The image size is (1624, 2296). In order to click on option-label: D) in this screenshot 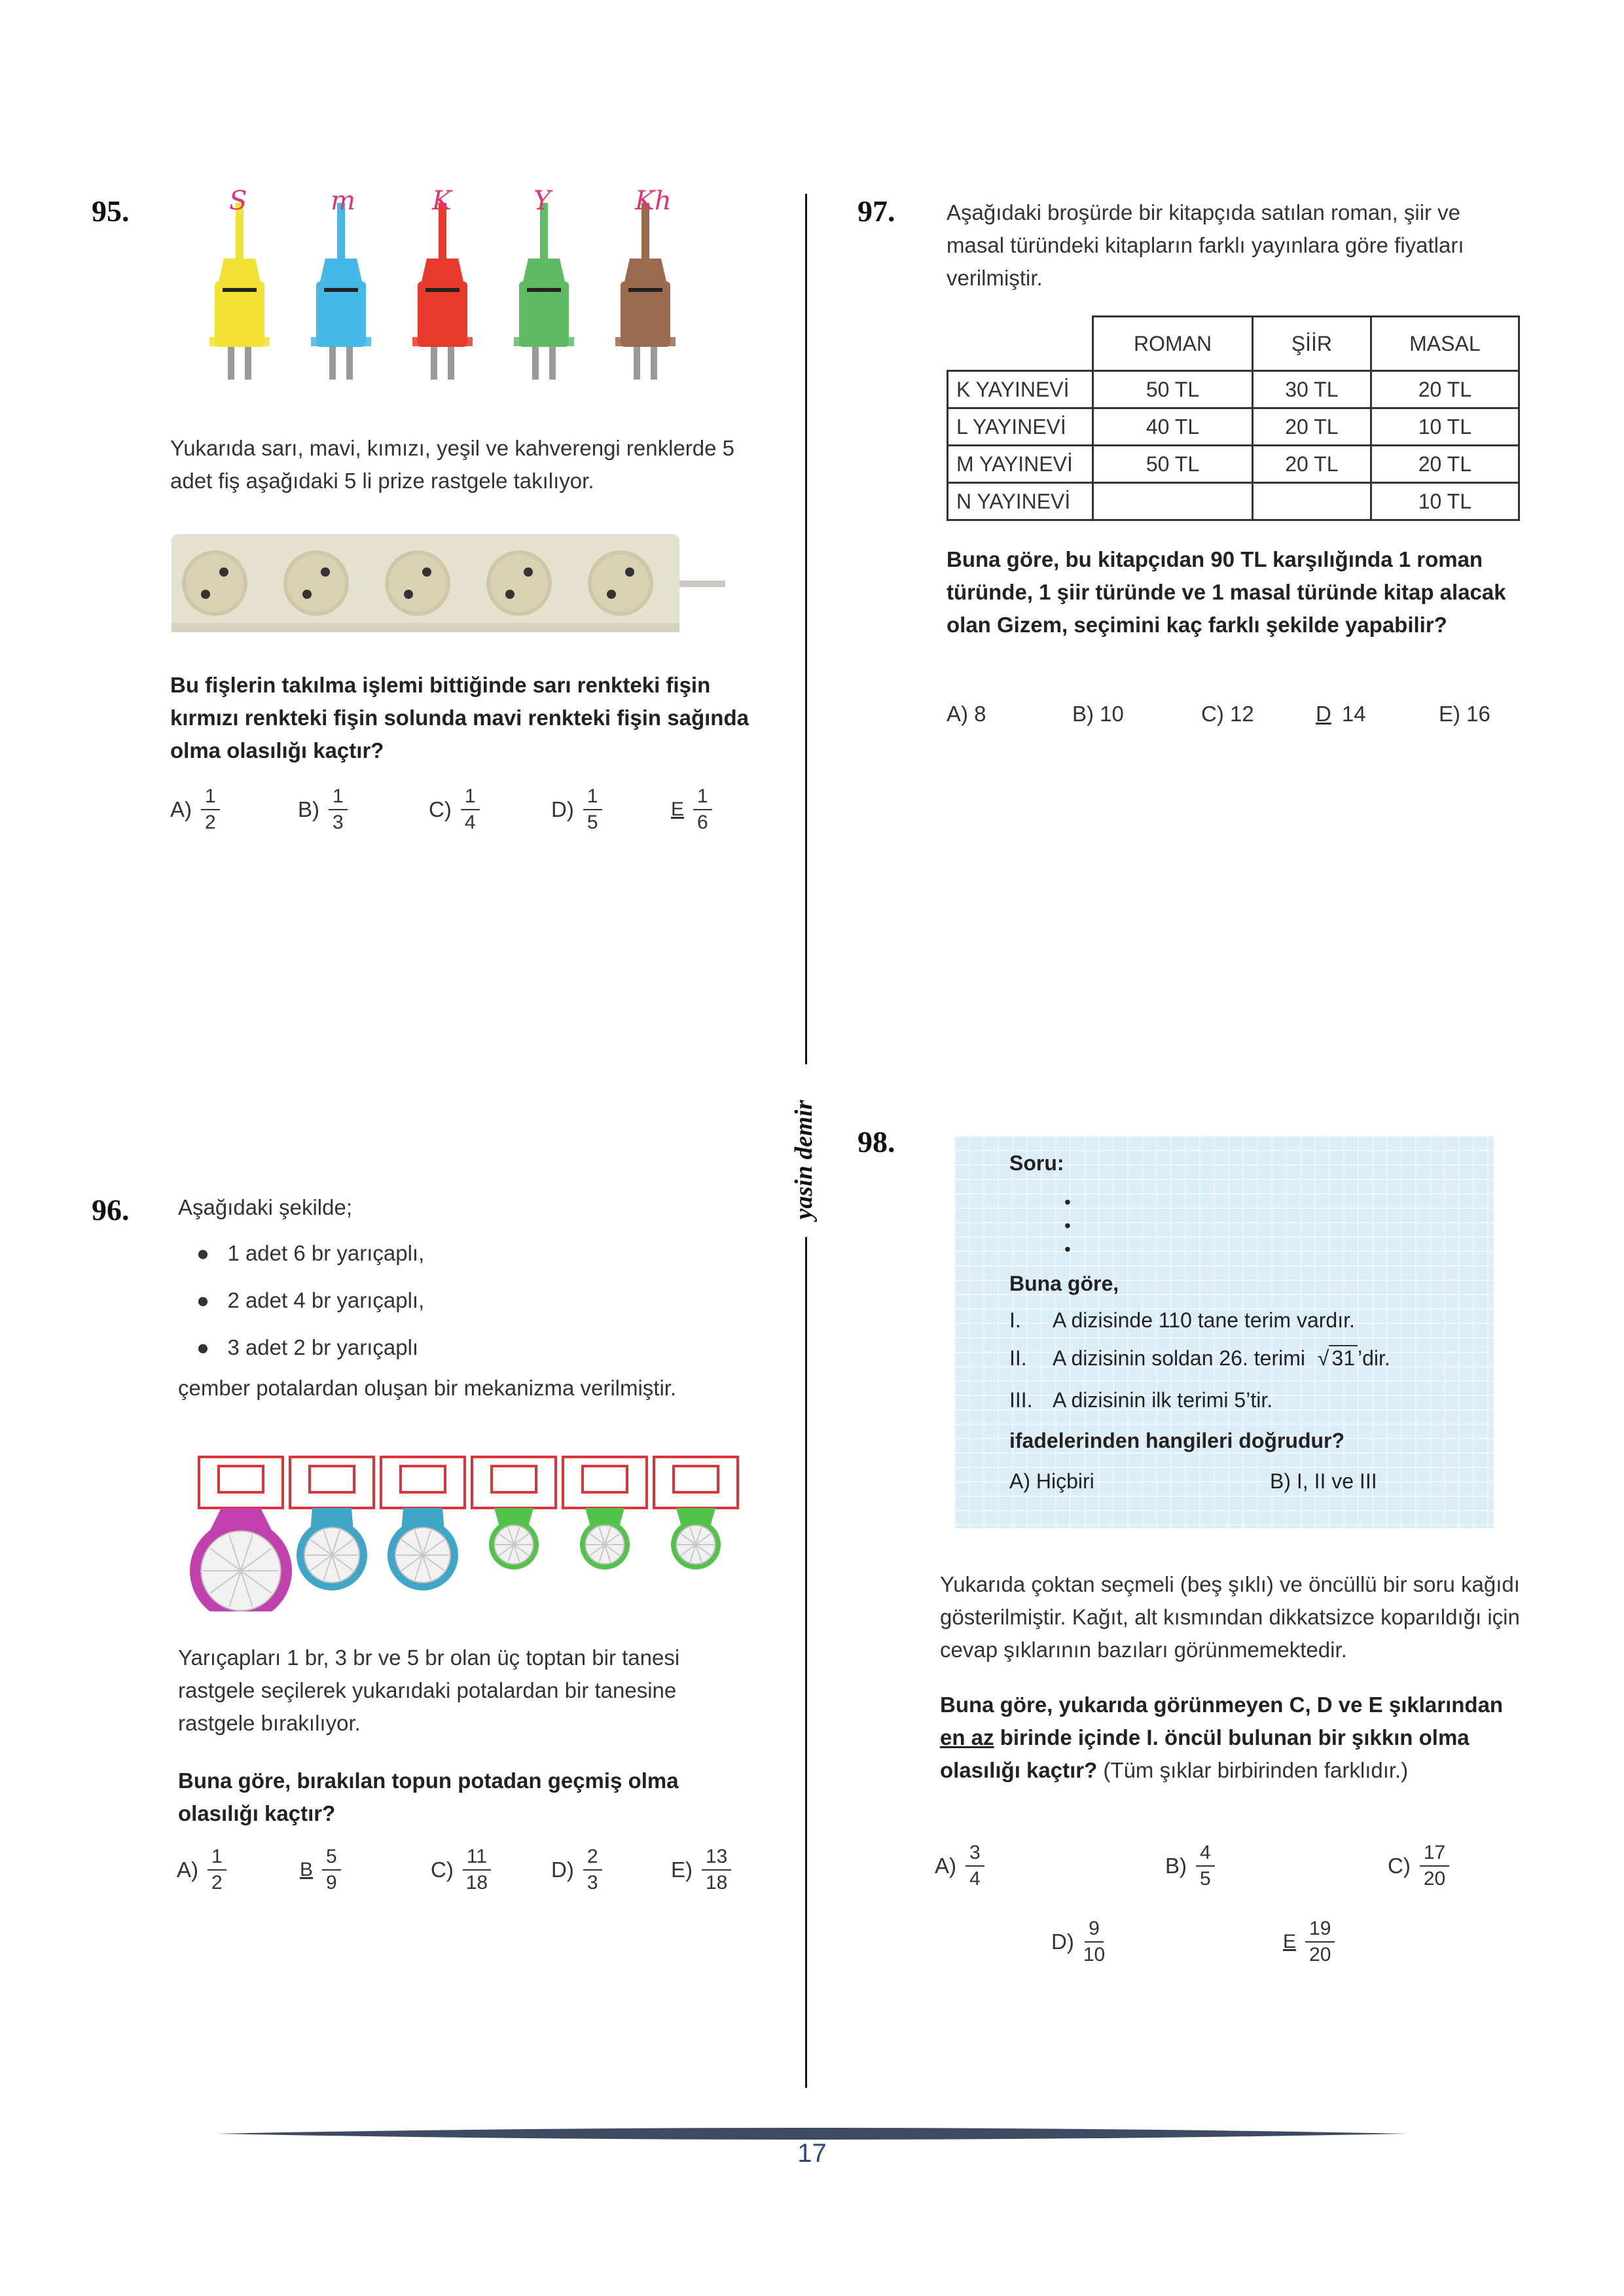, I will do `click(562, 1869)`.